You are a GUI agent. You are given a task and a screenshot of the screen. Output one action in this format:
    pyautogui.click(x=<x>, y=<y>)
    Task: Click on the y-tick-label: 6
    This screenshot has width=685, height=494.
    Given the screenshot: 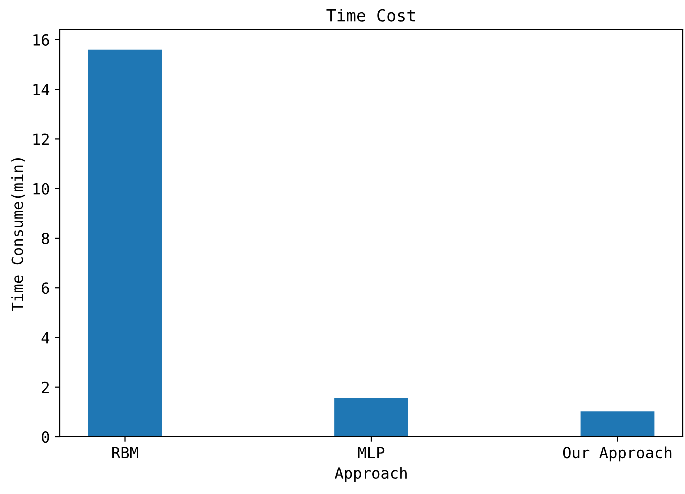 What is the action you would take?
    pyautogui.click(x=46, y=288)
    